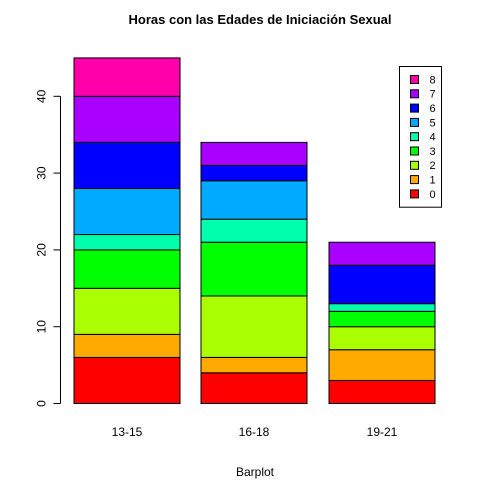 The height and width of the screenshot is (480, 480). I want to click on legend: 8 7 6 5 4 3 2 1 0, so click(420, 137).